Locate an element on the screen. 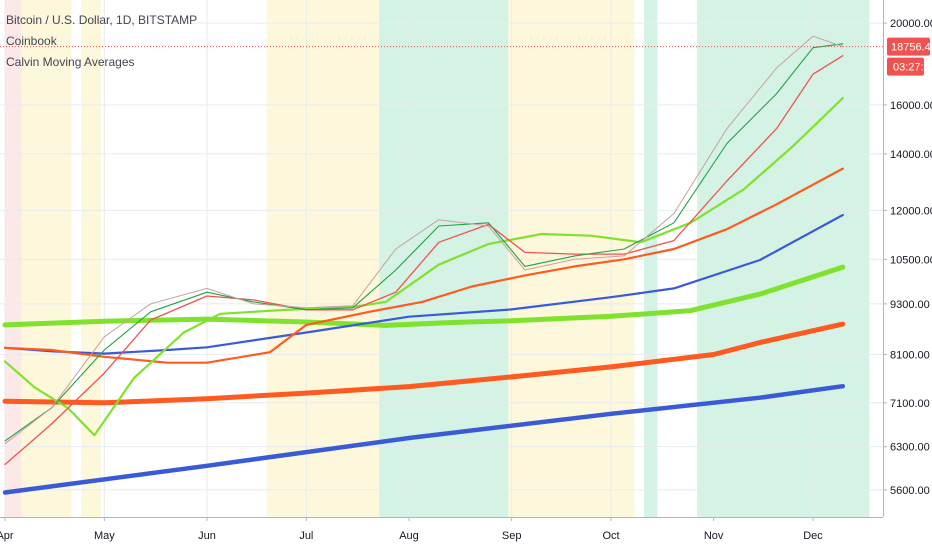 The height and width of the screenshot is (550, 932). y-tick-label: 16000.00 is located at coordinates (911, 106).